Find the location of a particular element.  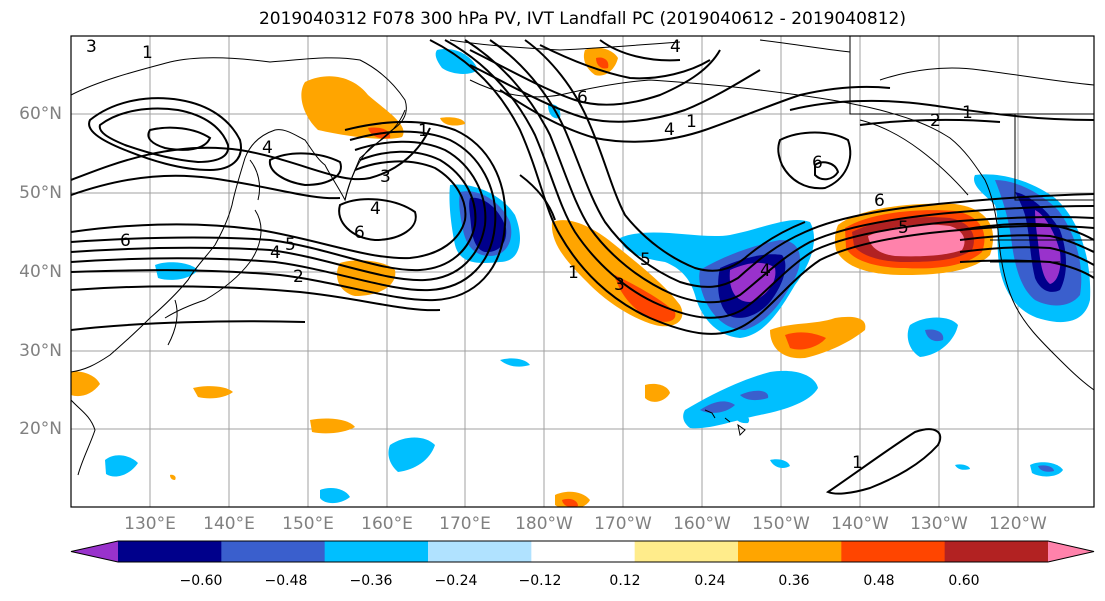

lat-label-40n: 40°N is located at coordinates (40, 272).